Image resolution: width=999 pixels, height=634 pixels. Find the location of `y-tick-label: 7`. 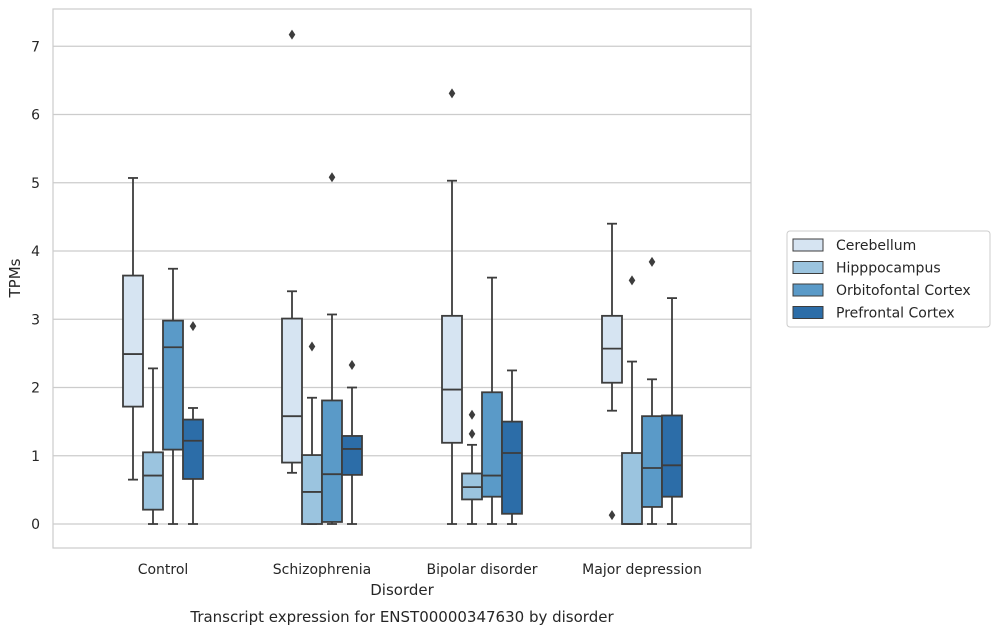

y-tick-label: 7 is located at coordinates (35, 47).